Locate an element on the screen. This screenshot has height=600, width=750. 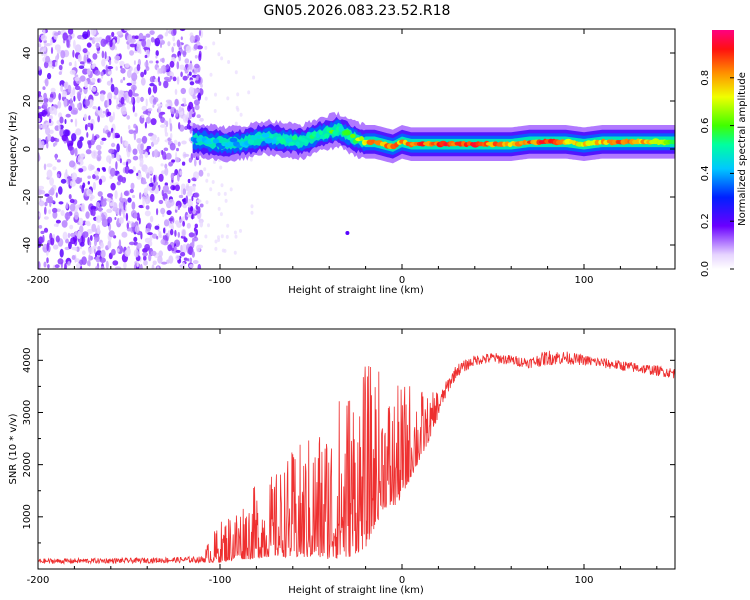
spectrogram-ytick-label: 40 is located at coordinates (27, 53).